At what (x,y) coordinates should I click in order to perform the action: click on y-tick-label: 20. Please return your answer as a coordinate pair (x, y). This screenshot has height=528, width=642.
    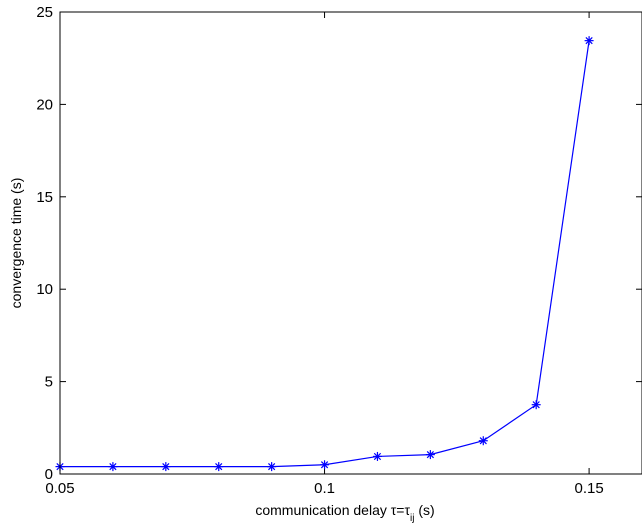
    Looking at the image, I should click on (44, 104).